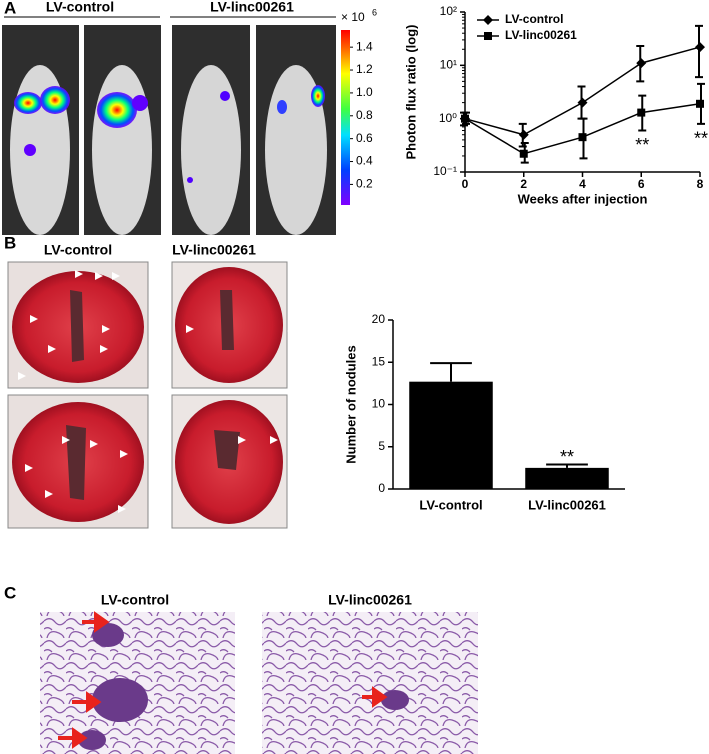  Describe the element at coordinates (641, 184) in the screenshot. I see `x-tick-label: 6` at that location.